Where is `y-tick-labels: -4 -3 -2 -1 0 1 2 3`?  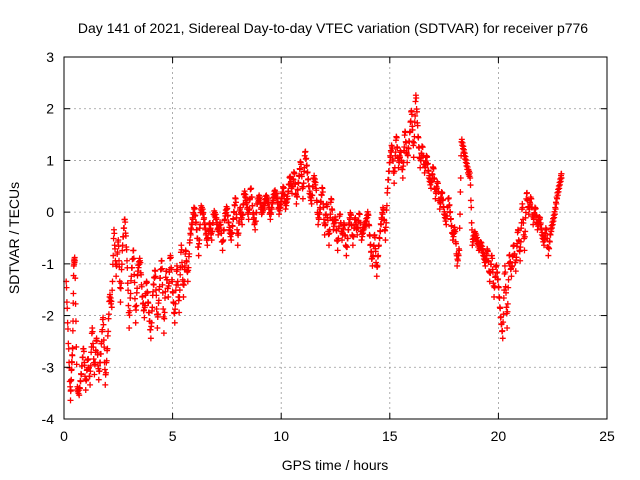
y-tick-labels: -4 -3 -2 -1 0 1 2 3 is located at coordinates (48, 238).